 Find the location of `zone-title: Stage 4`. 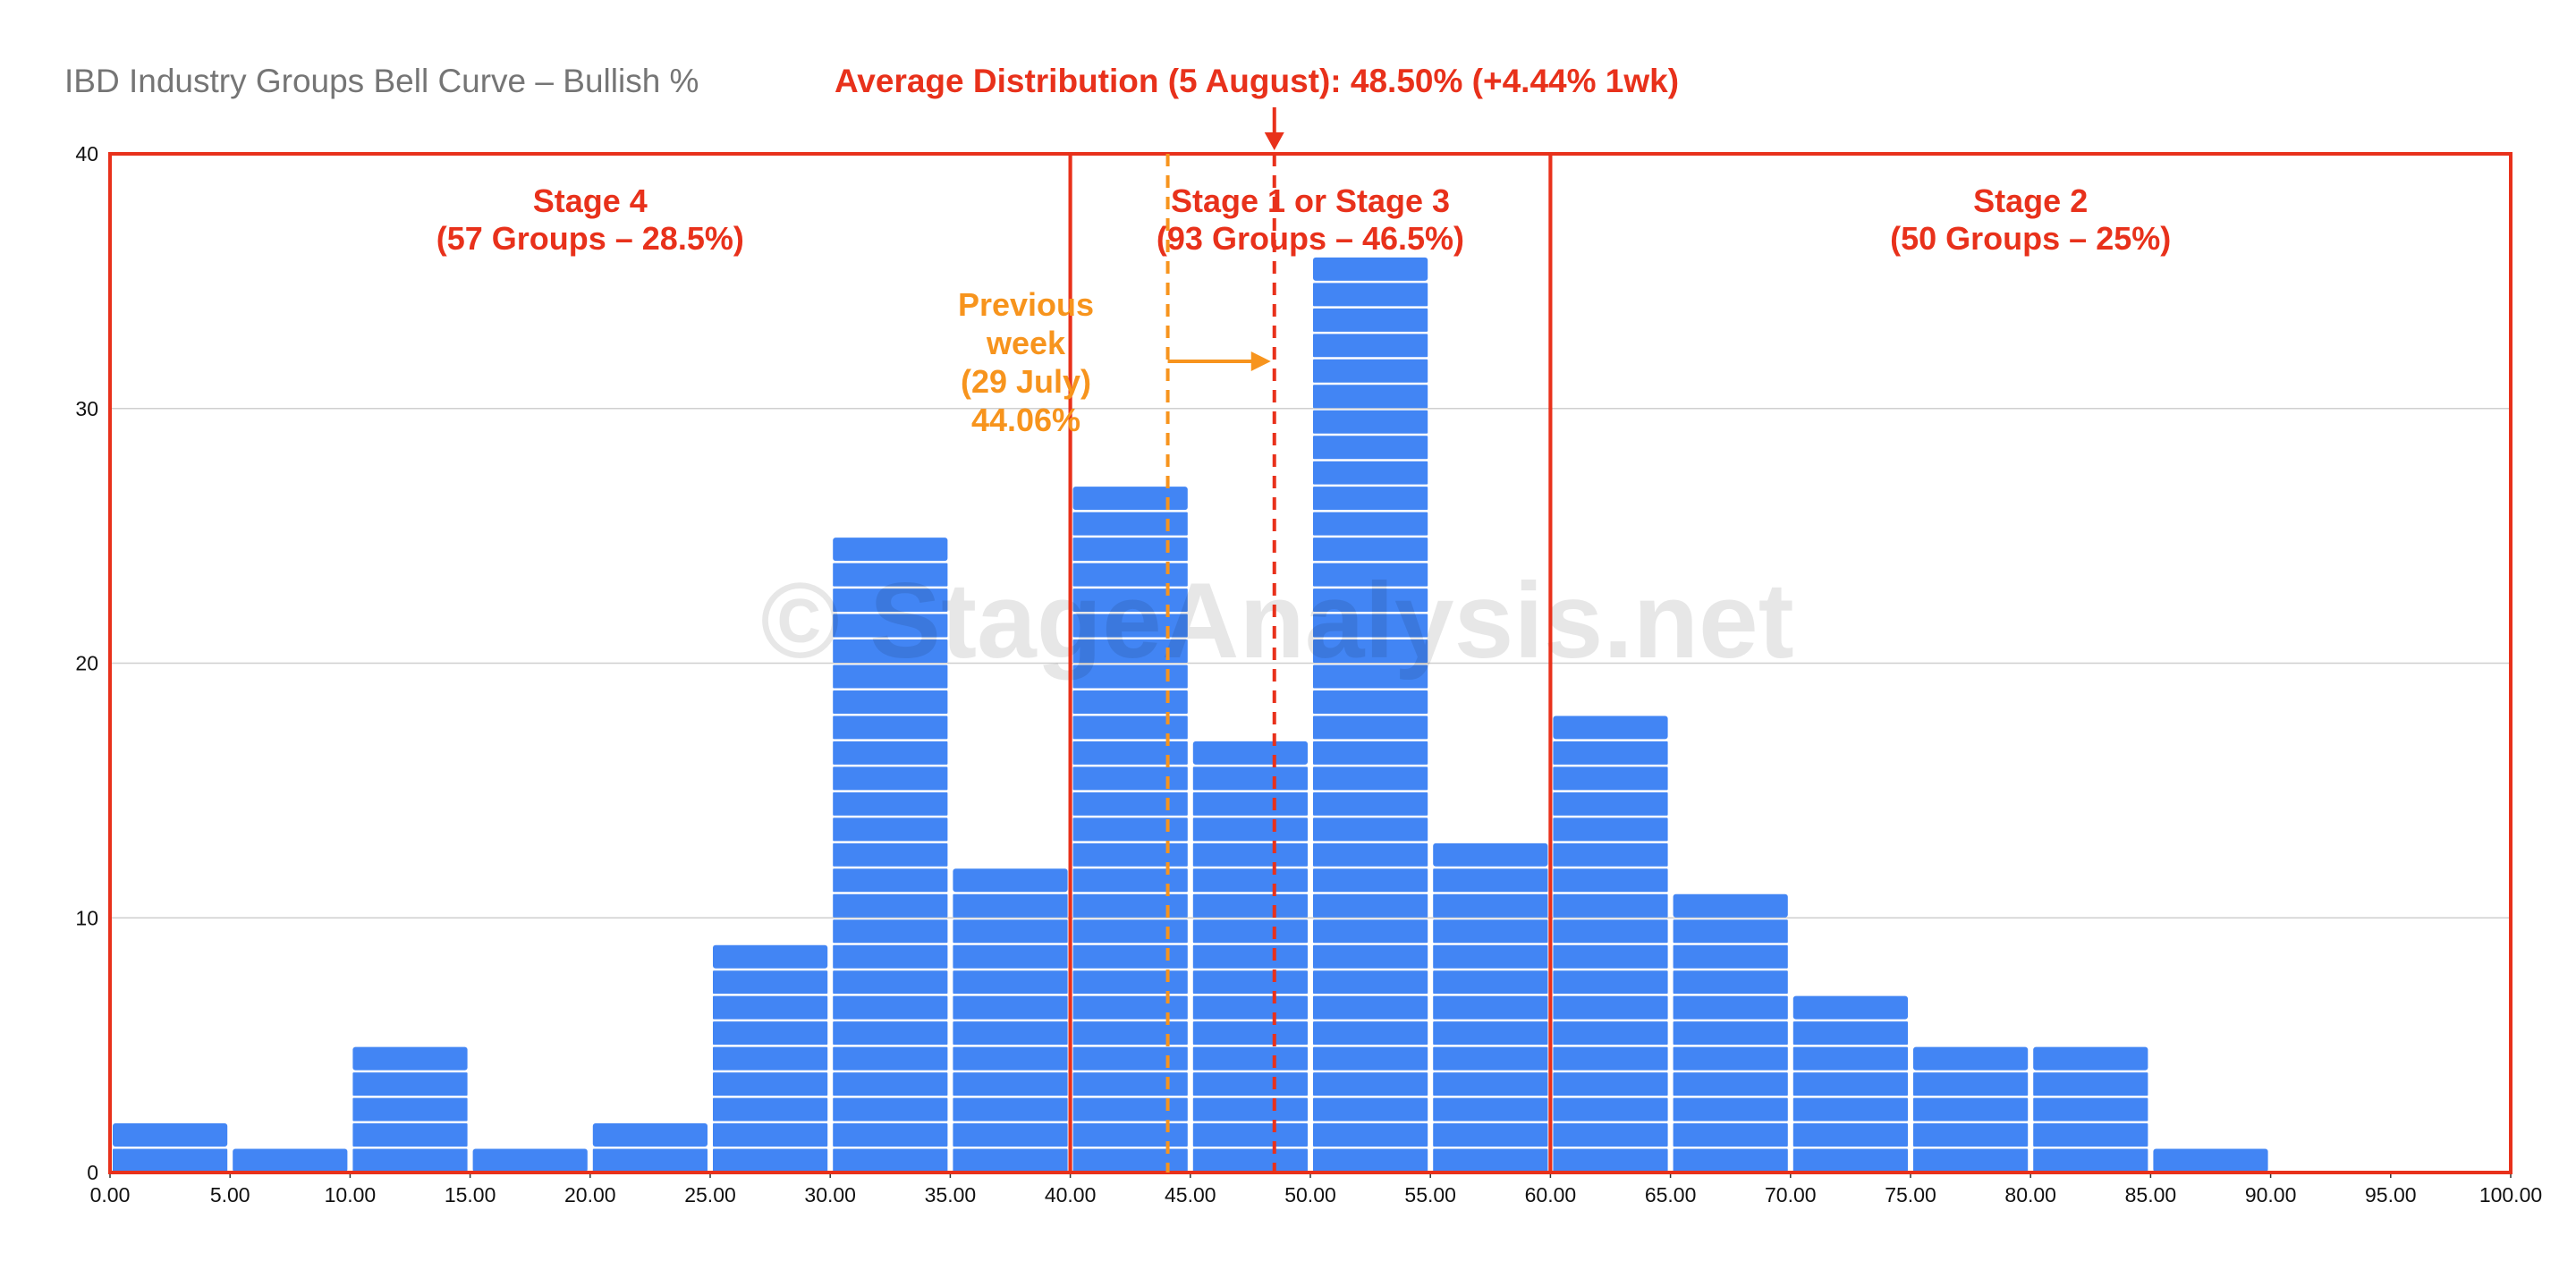

zone-title: Stage 4 is located at coordinates (590, 201).